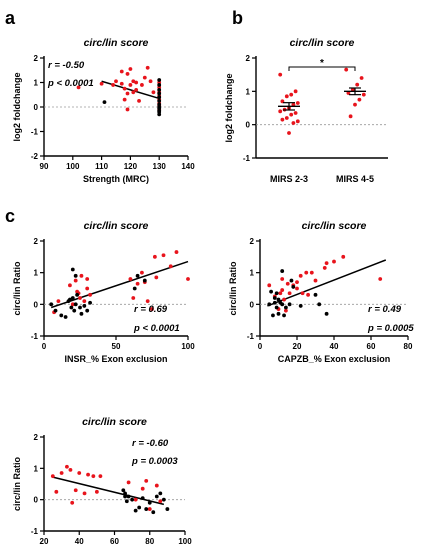 Image resolution: width=422 pixels, height=550 pixels. I want to click on y-tick-label: 0, so click(248, 125).